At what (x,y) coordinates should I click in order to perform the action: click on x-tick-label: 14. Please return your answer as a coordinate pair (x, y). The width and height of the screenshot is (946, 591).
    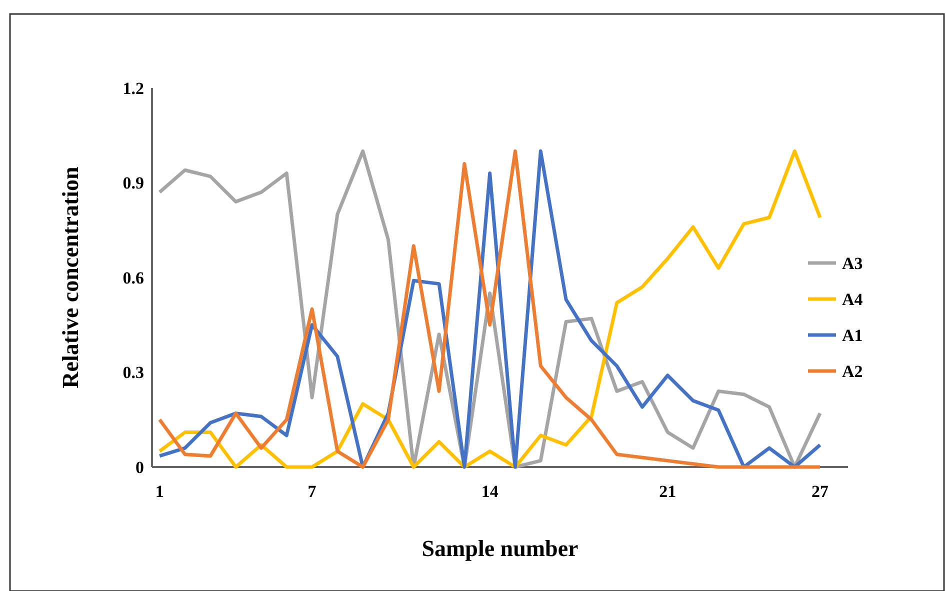
    Looking at the image, I should click on (490, 491).